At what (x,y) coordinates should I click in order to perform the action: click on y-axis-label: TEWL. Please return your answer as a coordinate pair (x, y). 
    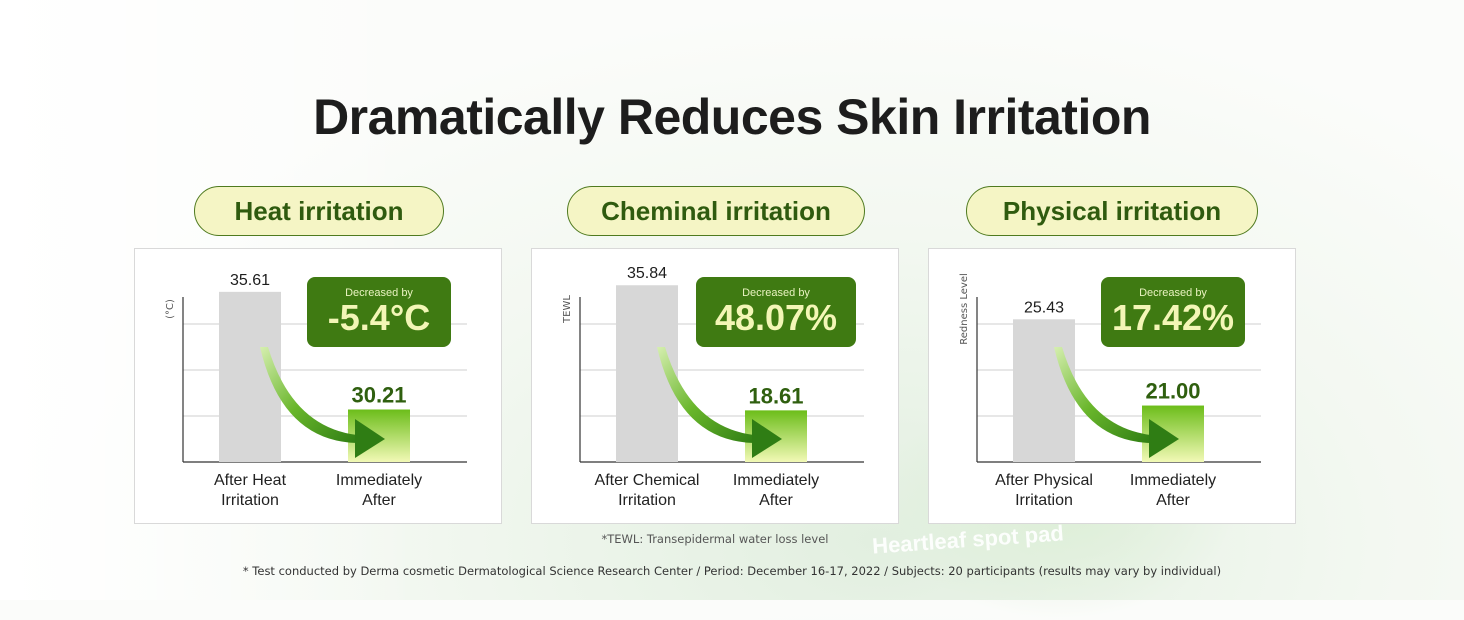
    Looking at the image, I should click on (567, 309).